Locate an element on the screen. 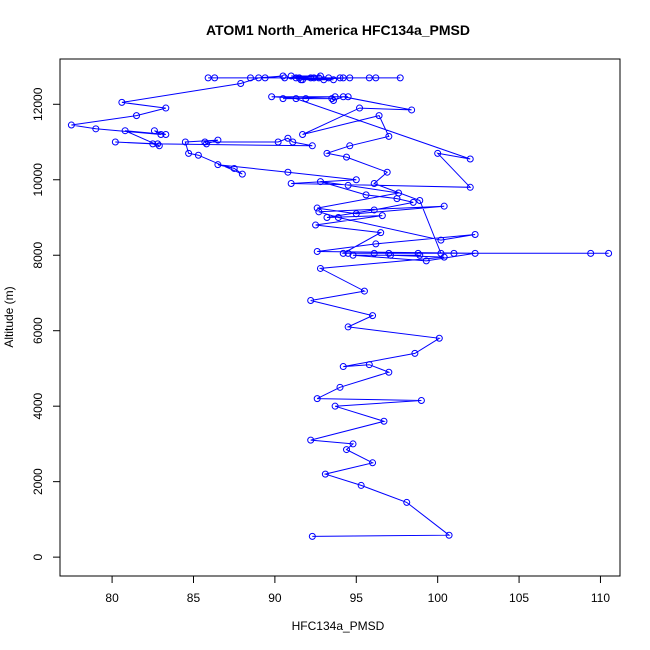  x-axis: 80 85 90 95 100 105 110 is located at coordinates (357, 590).